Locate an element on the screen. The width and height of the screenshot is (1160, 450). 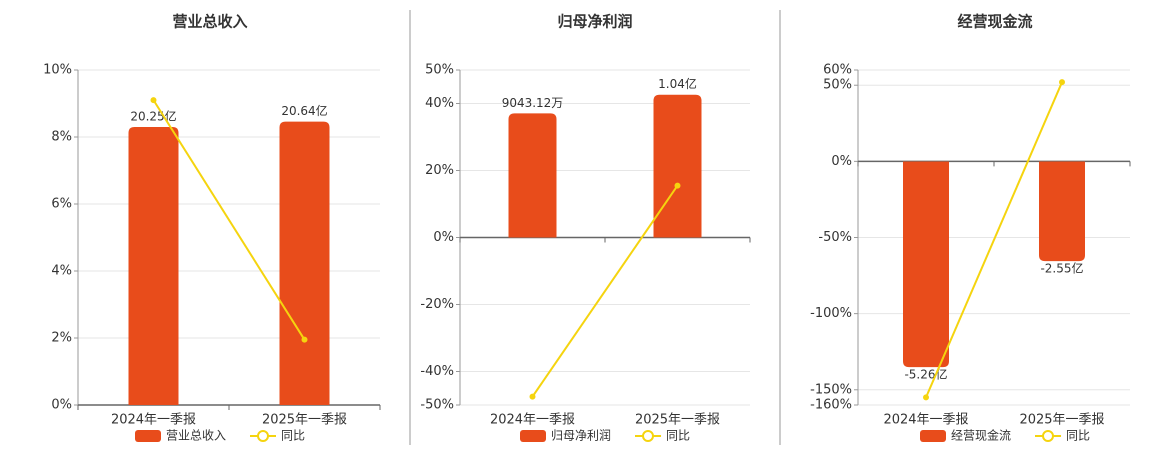
y-tick-label: 10% is located at coordinates (57, 70).